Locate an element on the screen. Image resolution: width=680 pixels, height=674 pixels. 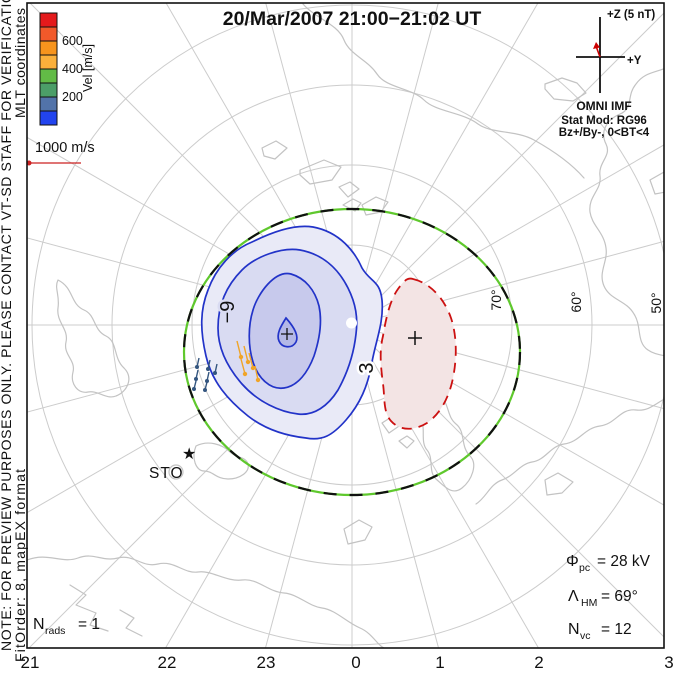
station-marker-star: ★ is located at coordinates (189, 454).